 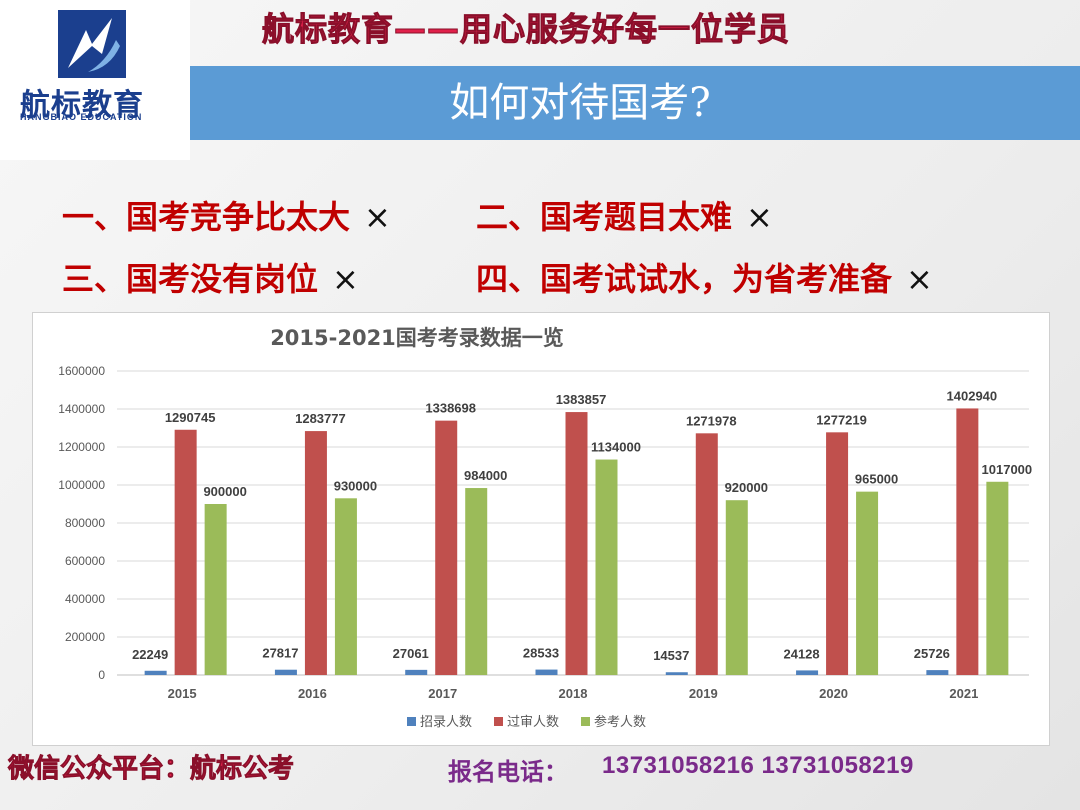 I want to click on data-label: 984000, so click(x=485, y=475).